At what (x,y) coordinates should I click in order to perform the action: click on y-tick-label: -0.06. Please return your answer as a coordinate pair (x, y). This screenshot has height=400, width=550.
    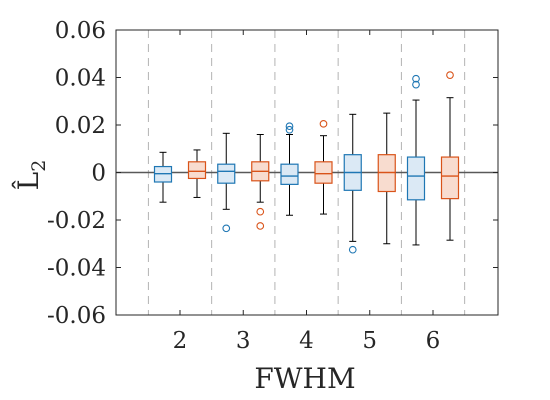
    Looking at the image, I should click on (76, 316).